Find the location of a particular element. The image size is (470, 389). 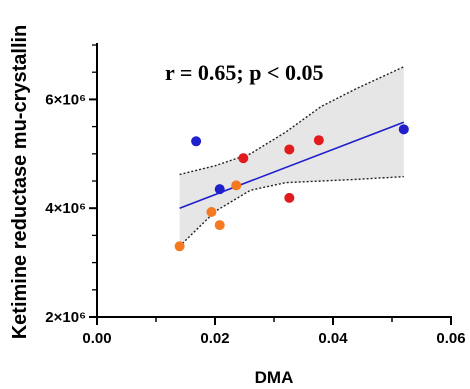

x-tick-label: 0.00 is located at coordinates (96, 338).